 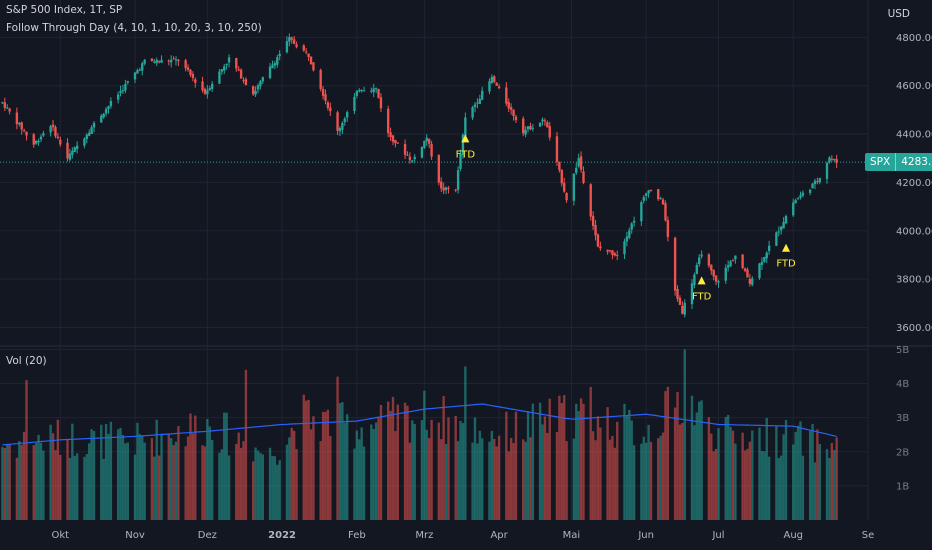 I want to click on ftd-triangle-icon, so click(x=701, y=280).